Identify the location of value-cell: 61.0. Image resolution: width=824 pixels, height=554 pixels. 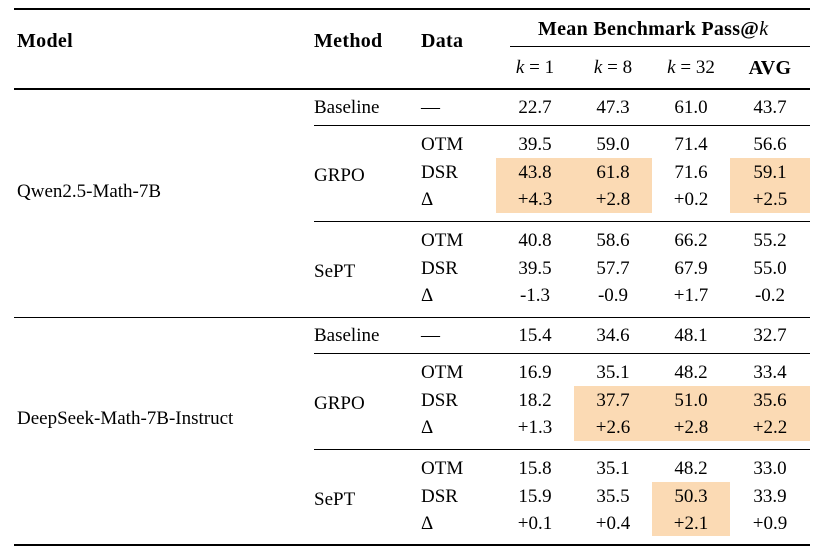
(691, 107).